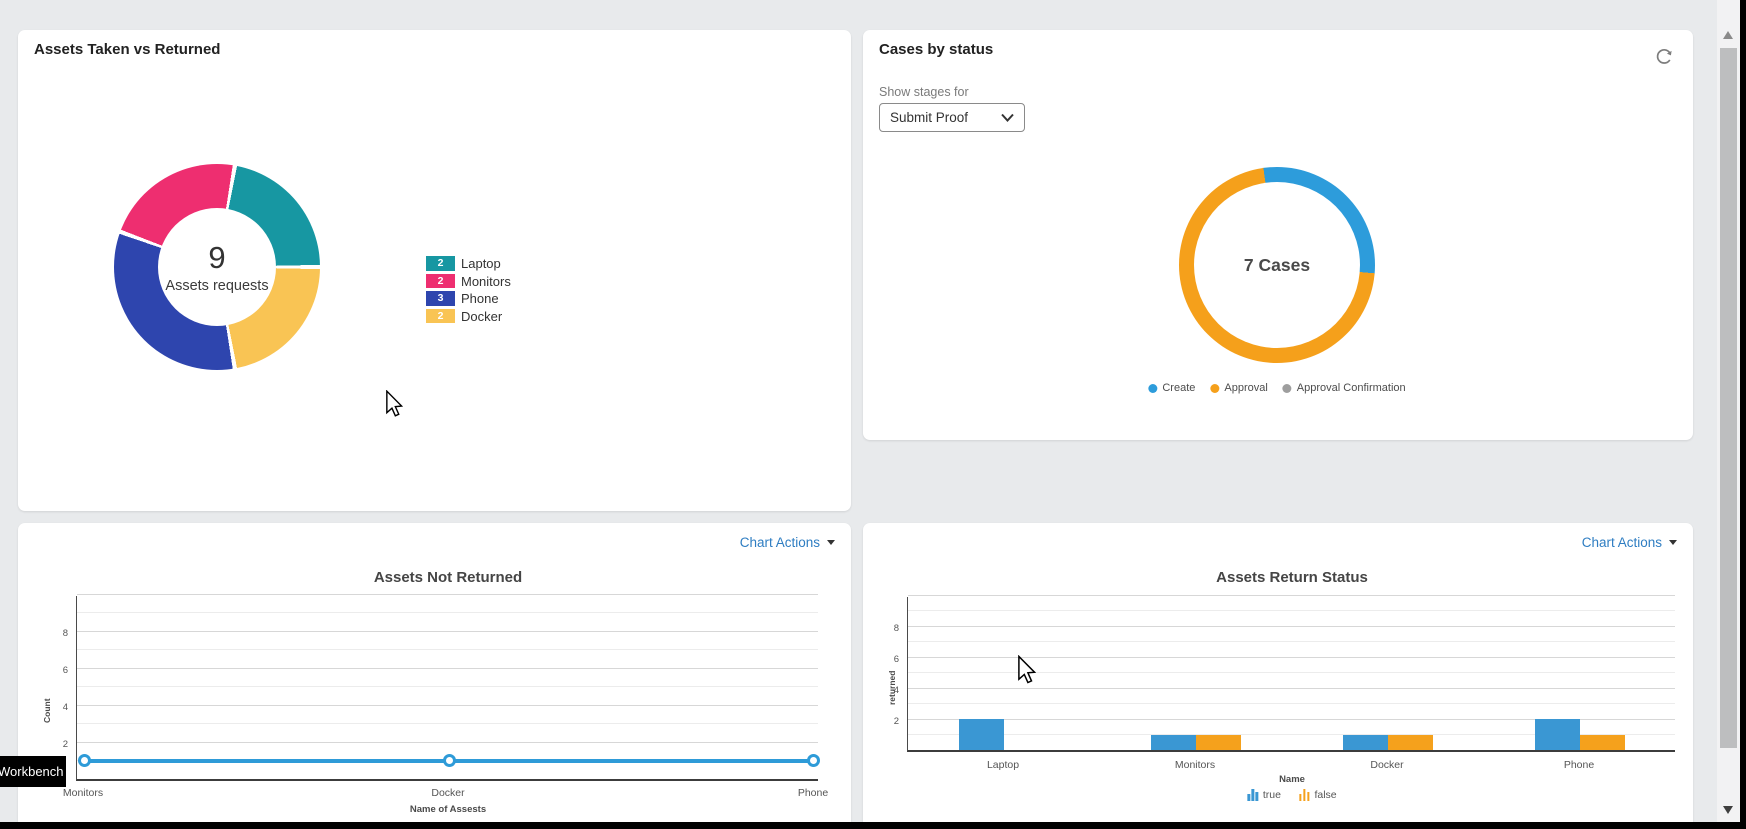 This screenshot has height=829, width=1746. What do you see at coordinates (1317, 795) in the screenshot?
I see `legend-item-false: false` at bounding box center [1317, 795].